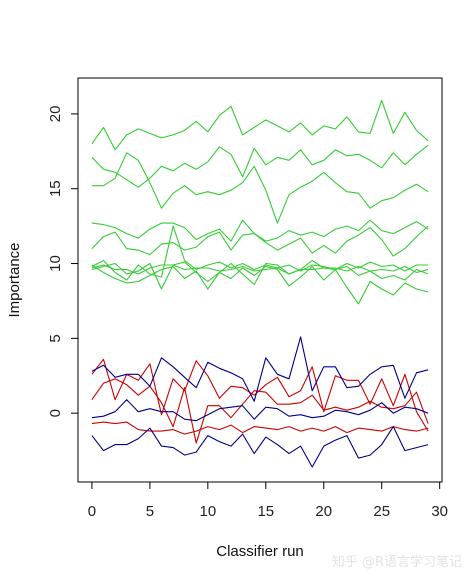 This screenshot has width=474, height=580. What do you see at coordinates (14, 279) in the screenshot?
I see `y-axis-title: Importance` at bounding box center [14, 279].